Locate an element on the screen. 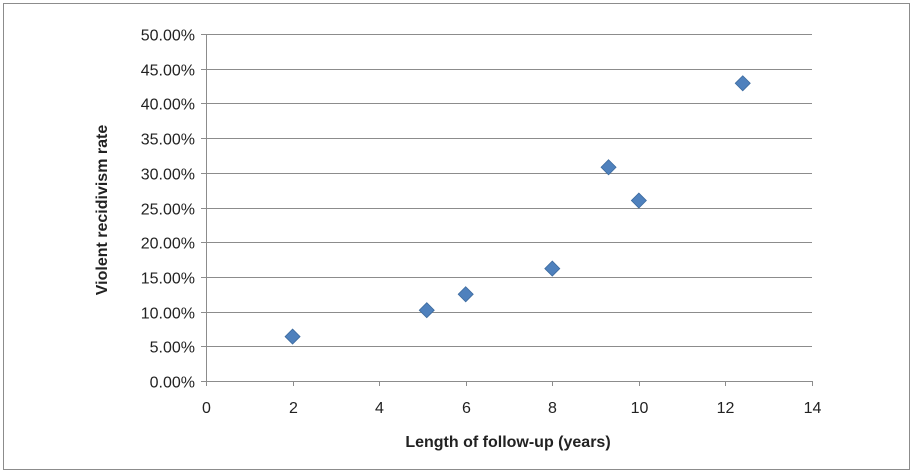 The image size is (915, 475). y-tick-label: 50.00% is located at coordinates (168, 36).